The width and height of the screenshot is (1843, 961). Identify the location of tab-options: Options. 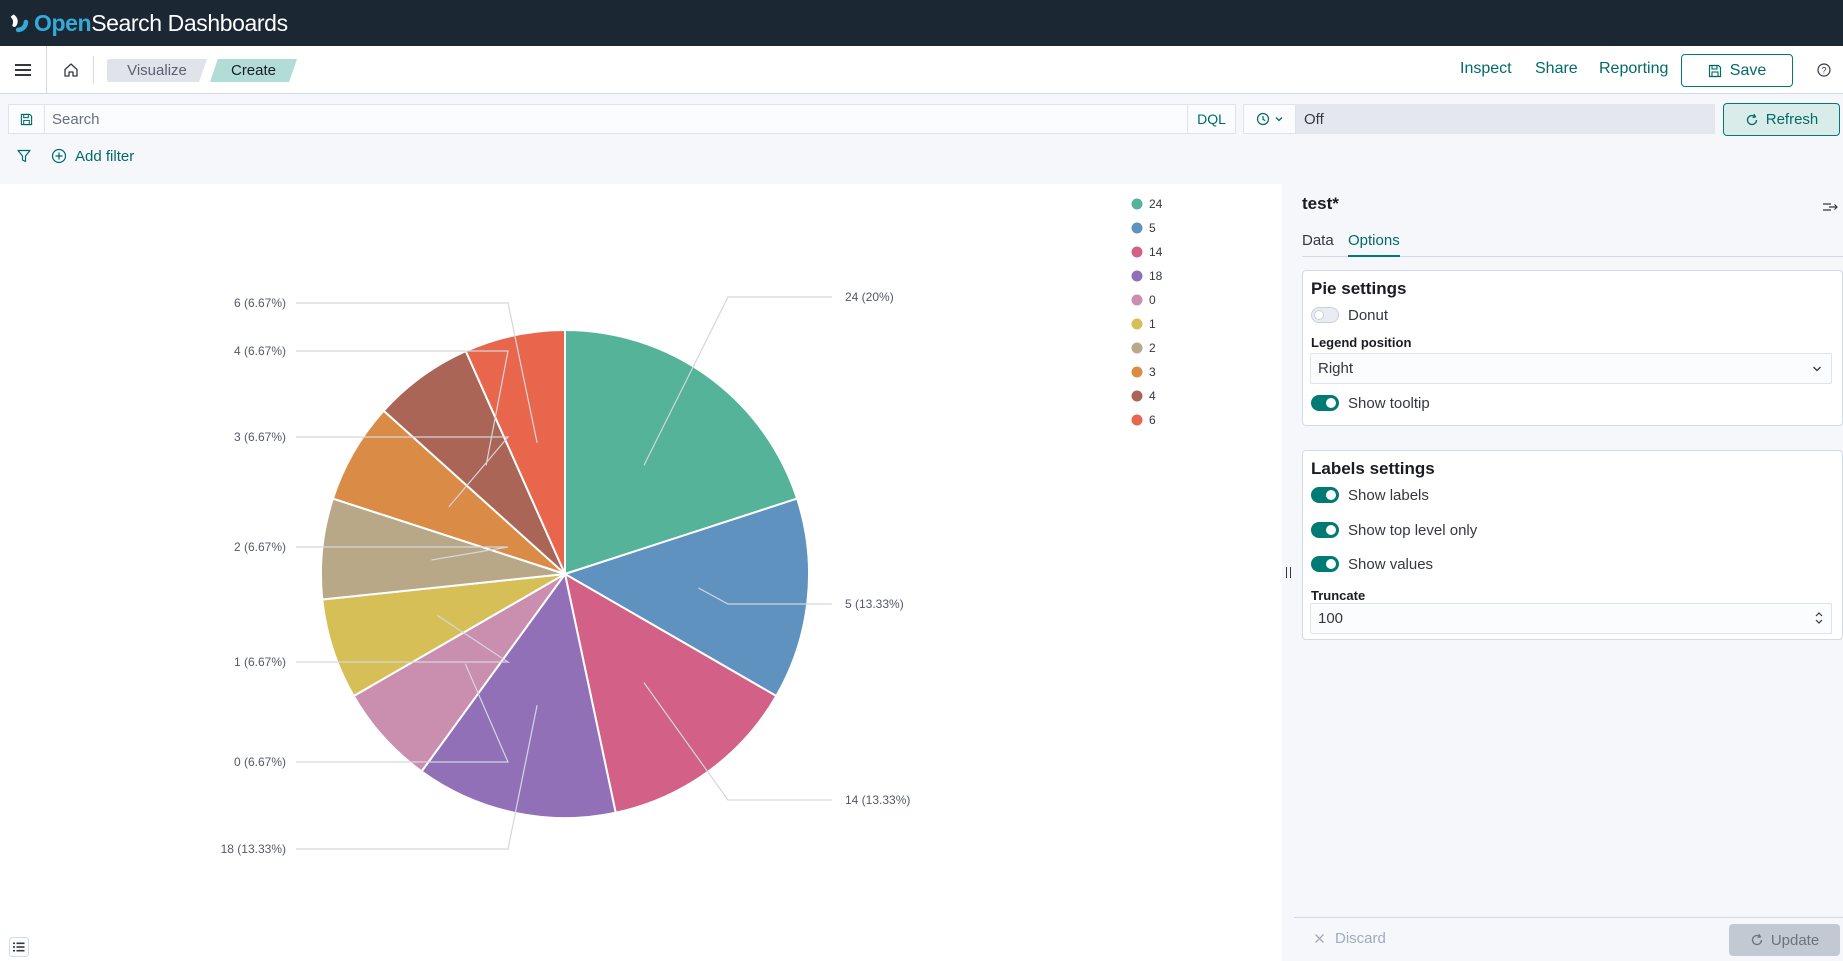
(1374, 242).